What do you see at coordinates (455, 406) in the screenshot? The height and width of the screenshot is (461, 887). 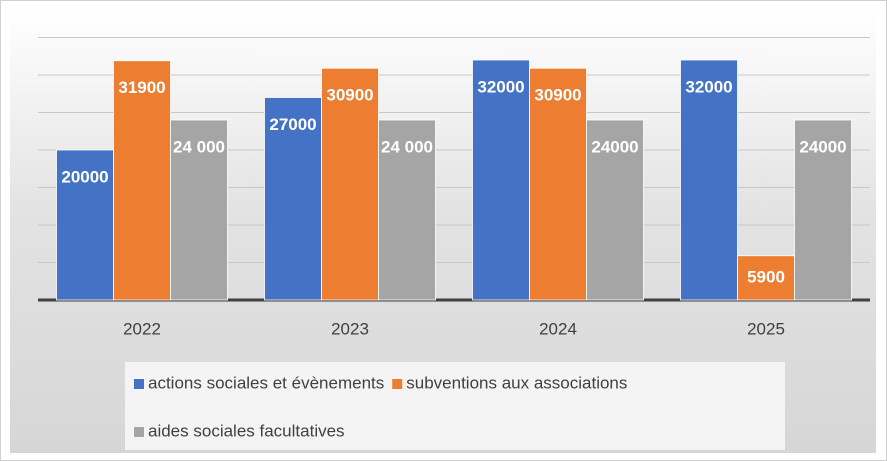 I see `legend-box` at bounding box center [455, 406].